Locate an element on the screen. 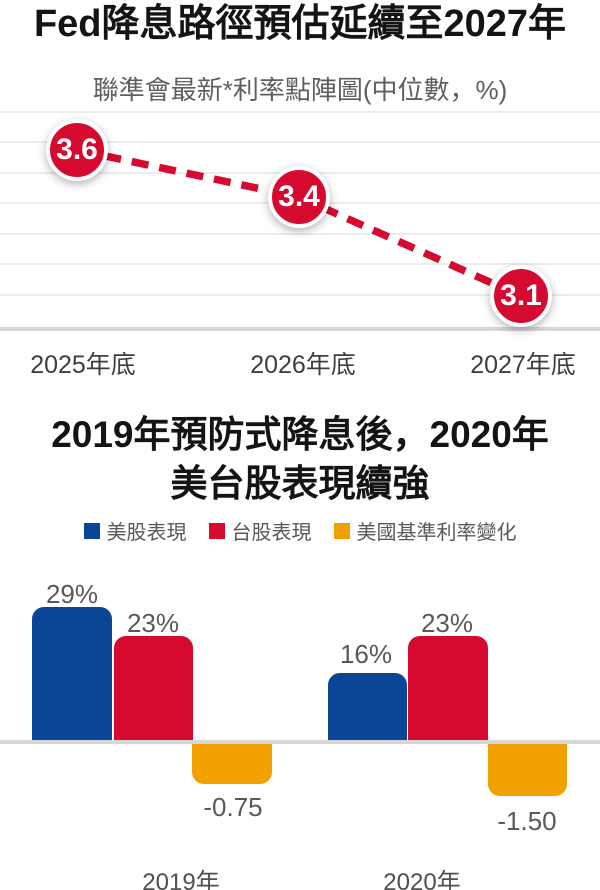  category-label-2020: 2020年 is located at coordinates (422, 879).